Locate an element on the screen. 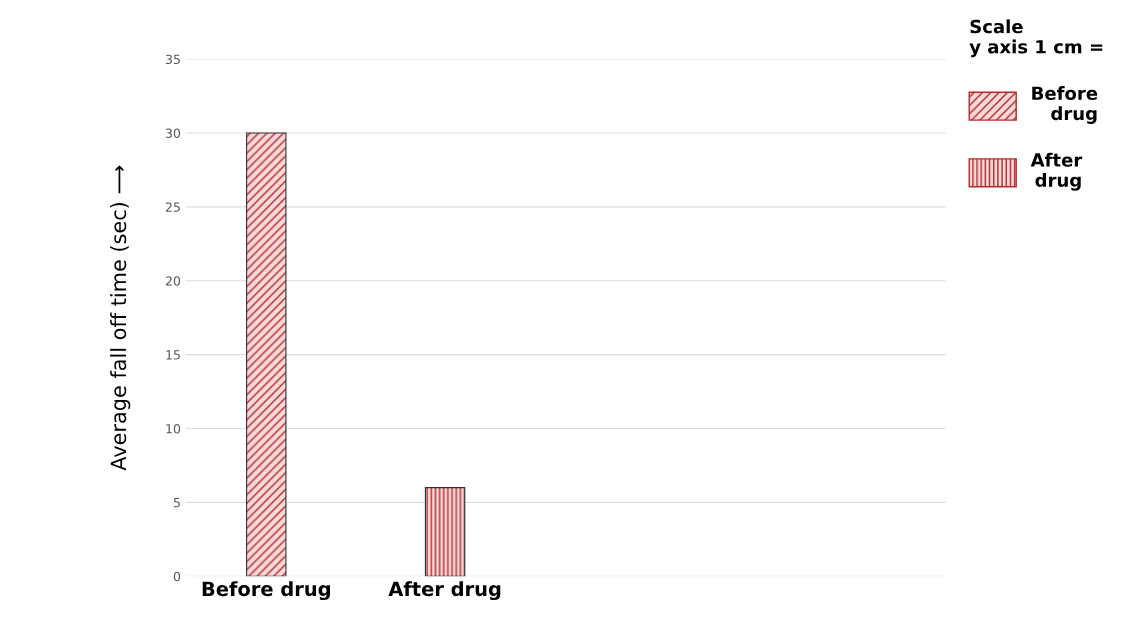 This screenshot has width=1126, height=623. y-tick-label: 15 is located at coordinates (173, 355).